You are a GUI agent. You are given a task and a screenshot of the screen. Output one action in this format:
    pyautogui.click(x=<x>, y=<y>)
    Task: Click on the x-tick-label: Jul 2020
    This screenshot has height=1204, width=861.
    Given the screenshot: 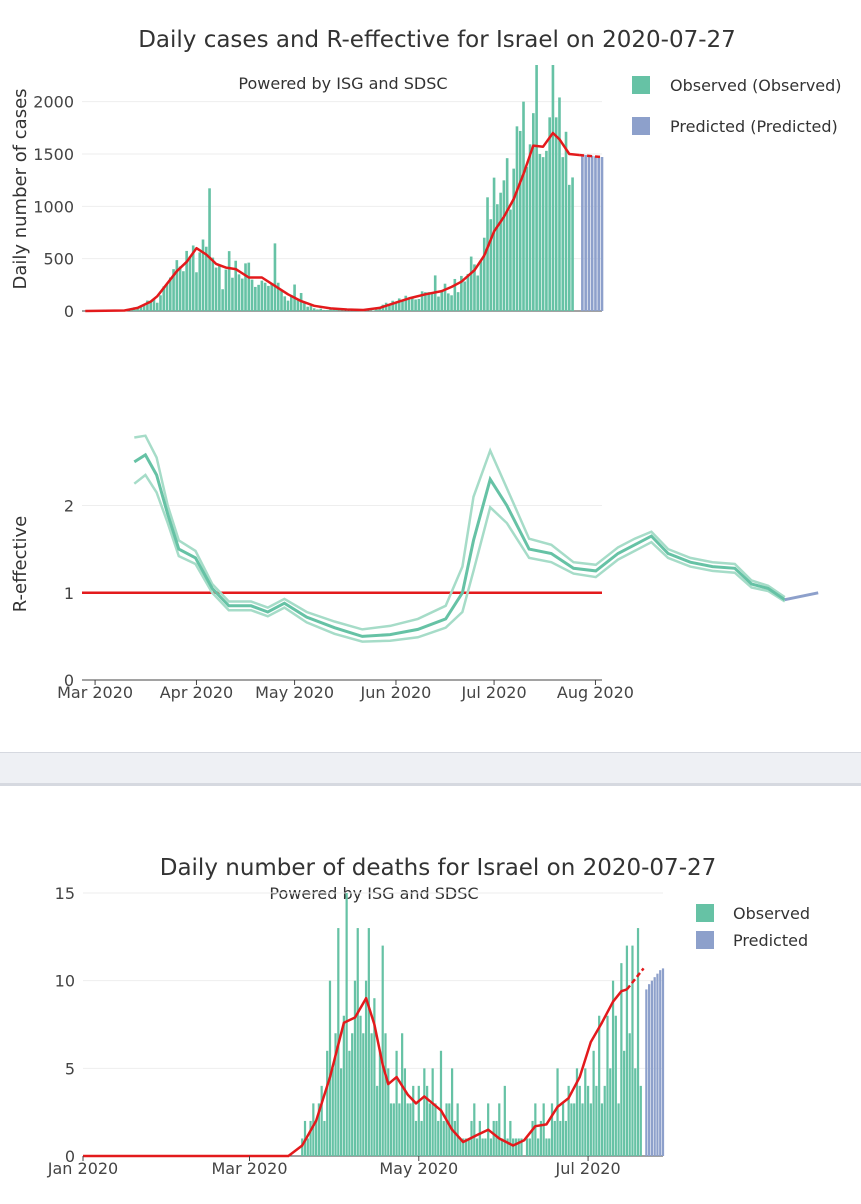 What is the action you would take?
    pyautogui.click(x=588, y=1168)
    